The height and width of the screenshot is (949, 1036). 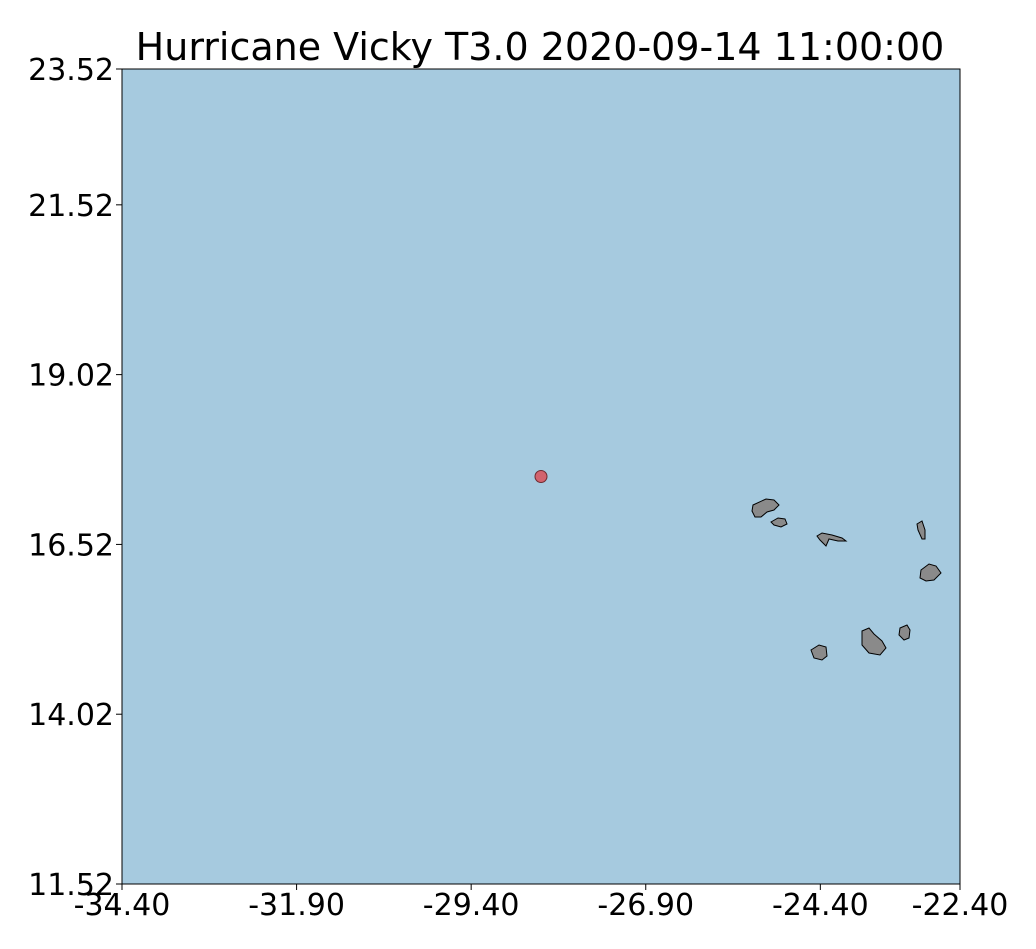 What do you see at coordinates (904, 632) in the screenshot?
I see `island-maio` at bounding box center [904, 632].